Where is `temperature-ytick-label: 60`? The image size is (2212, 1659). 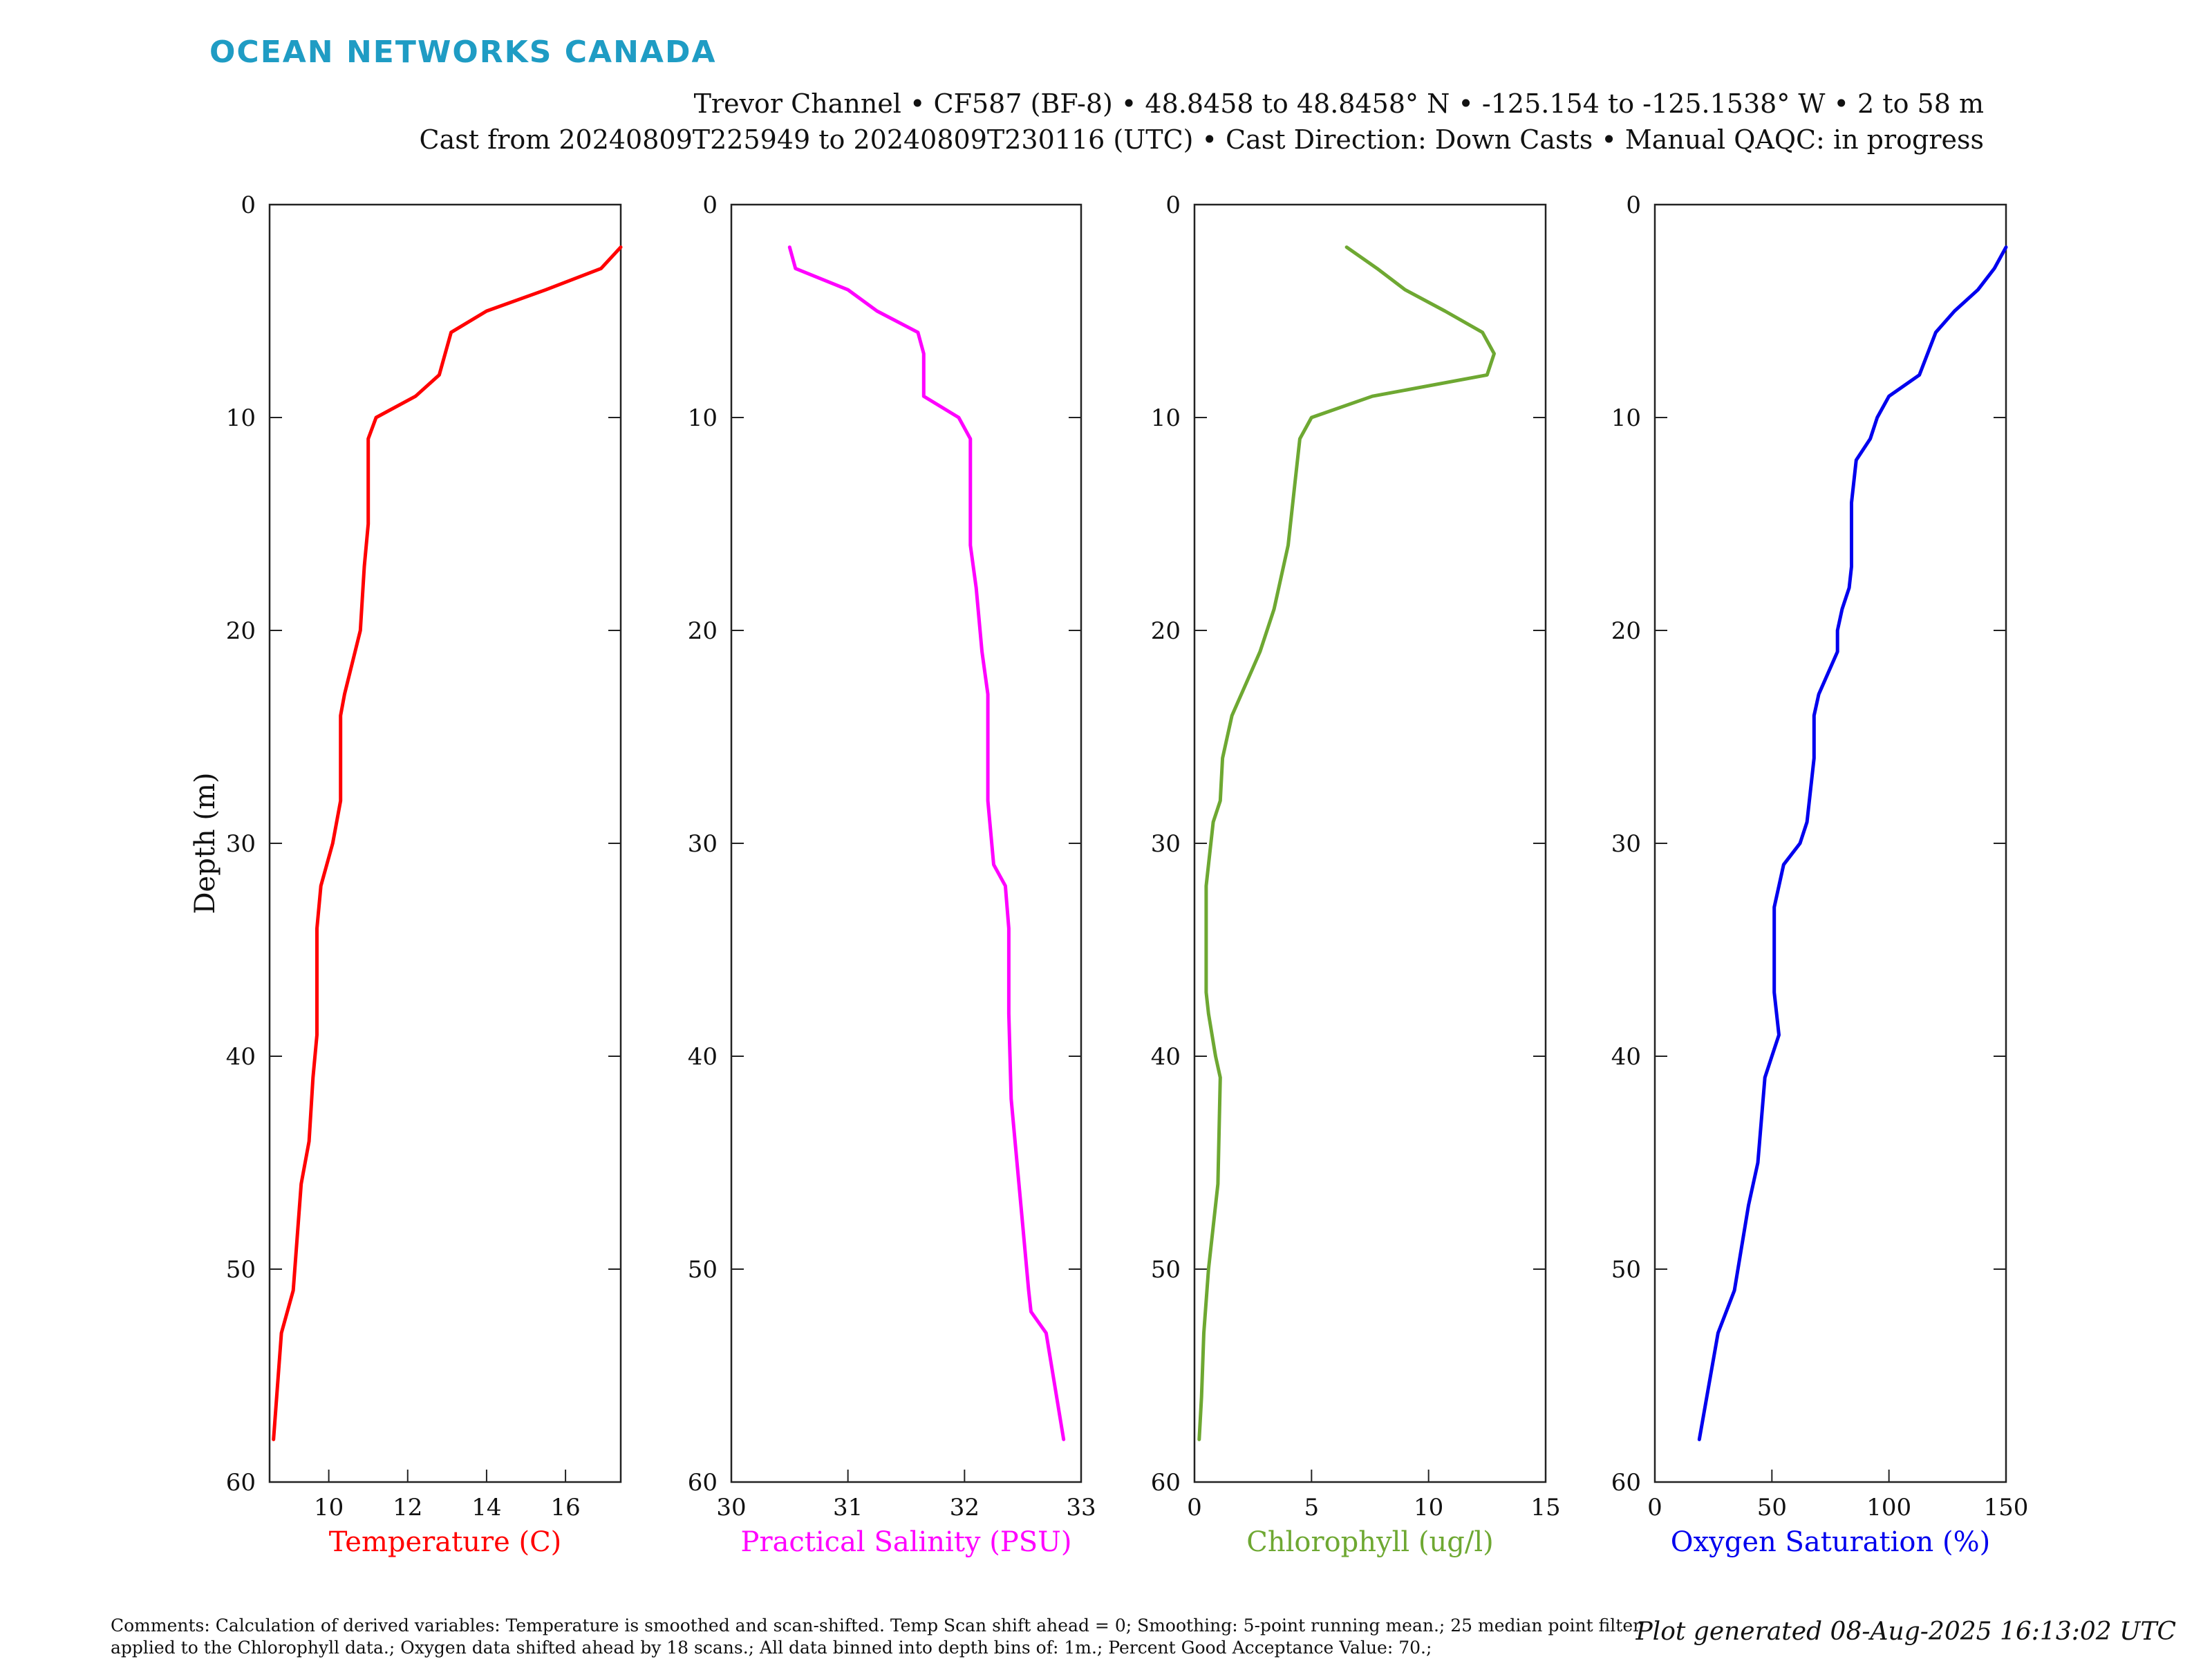 temperature-ytick-label: 60 is located at coordinates (241, 1483).